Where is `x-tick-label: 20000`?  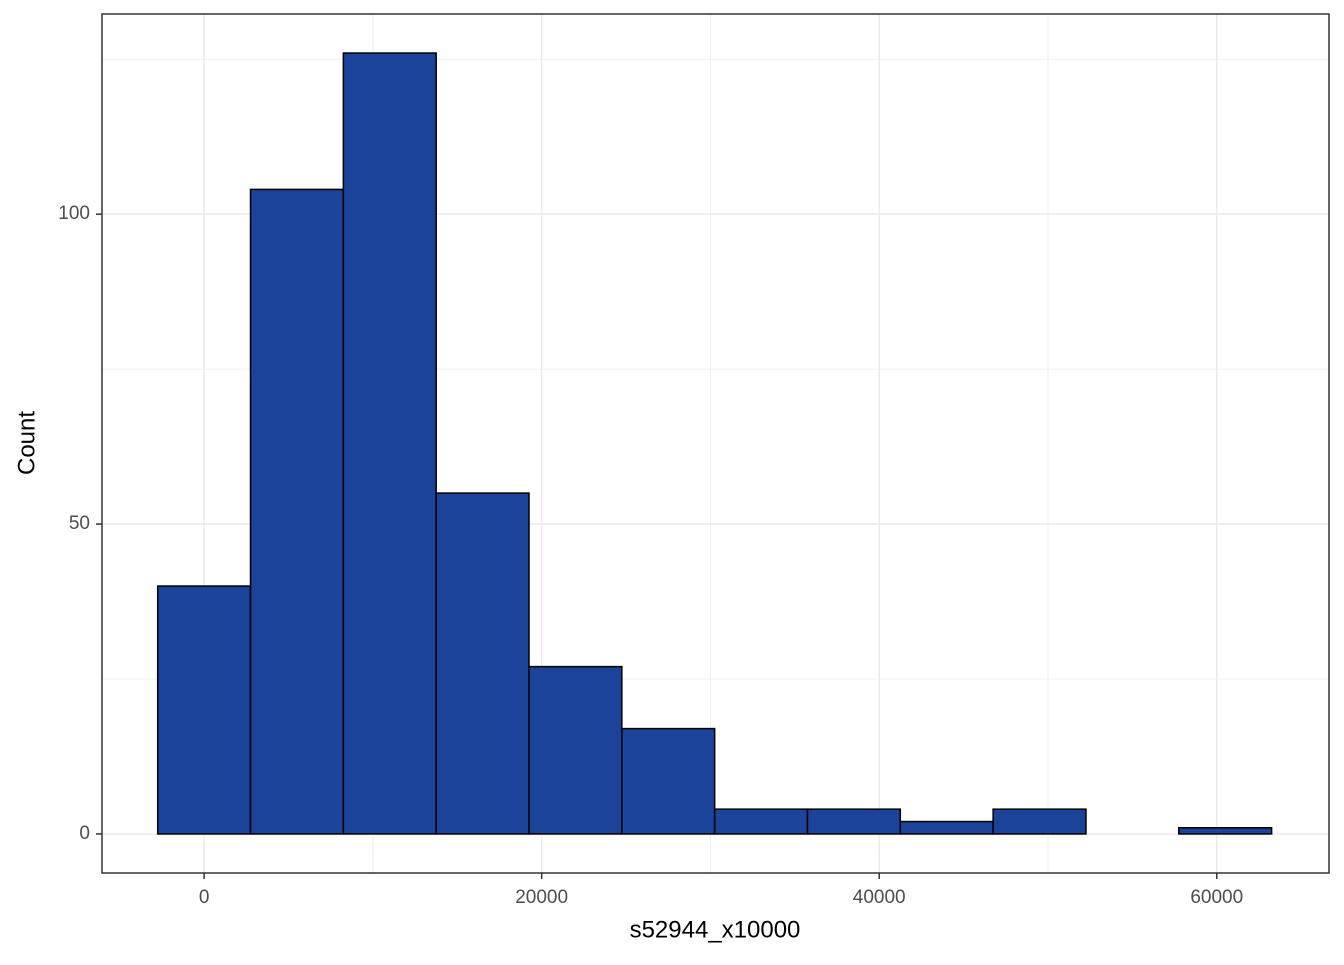
x-tick-label: 20000 is located at coordinates (541, 897).